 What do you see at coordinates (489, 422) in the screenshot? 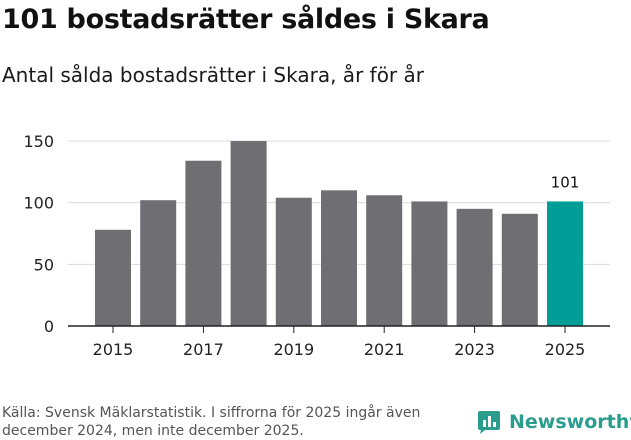
I see `newsworthy-icon` at bounding box center [489, 422].